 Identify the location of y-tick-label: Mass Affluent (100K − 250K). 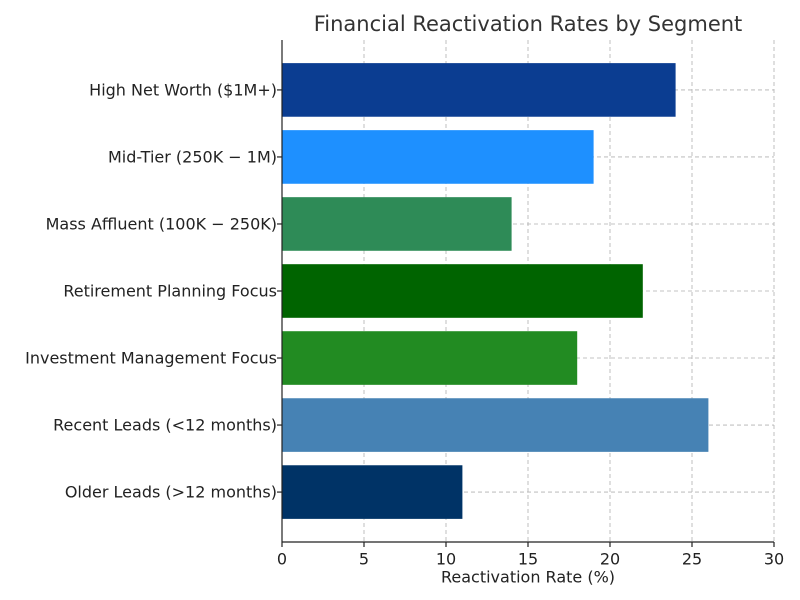
(161, 223).